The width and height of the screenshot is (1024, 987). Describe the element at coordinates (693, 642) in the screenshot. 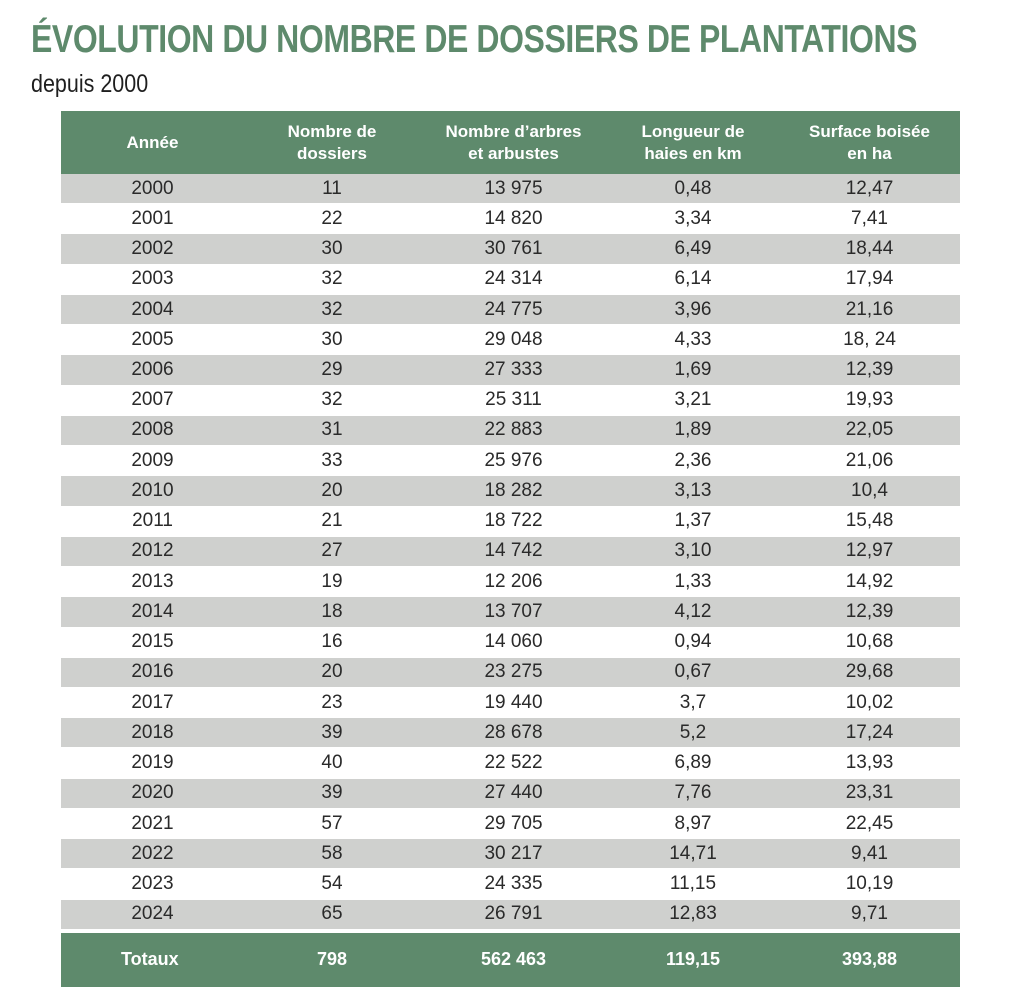

I see `cell-haies: 0,94` at that location.